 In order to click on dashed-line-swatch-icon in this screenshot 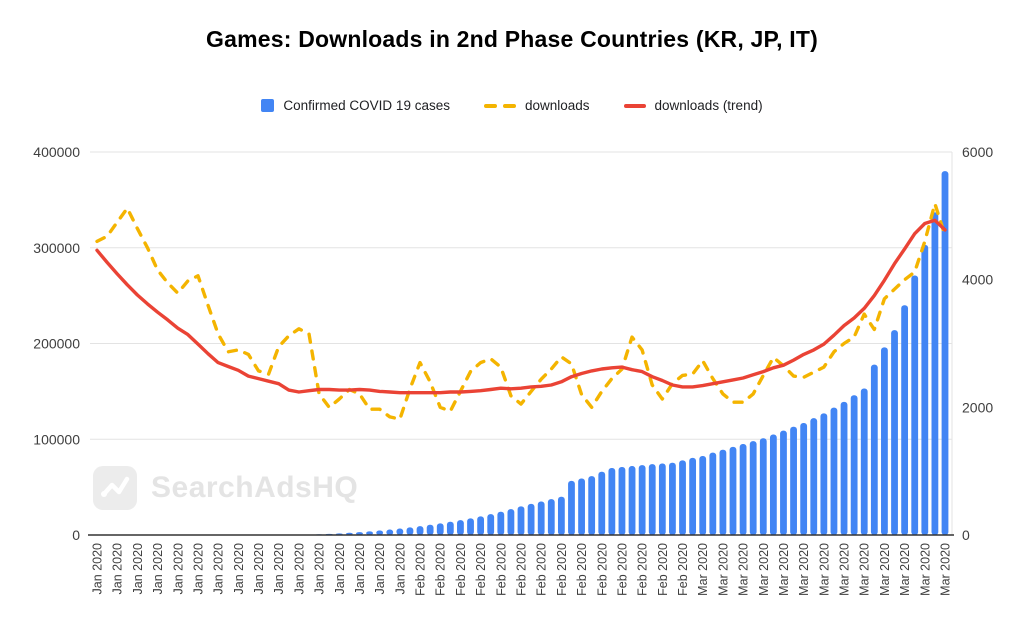, I will do `click(499, 105)`.